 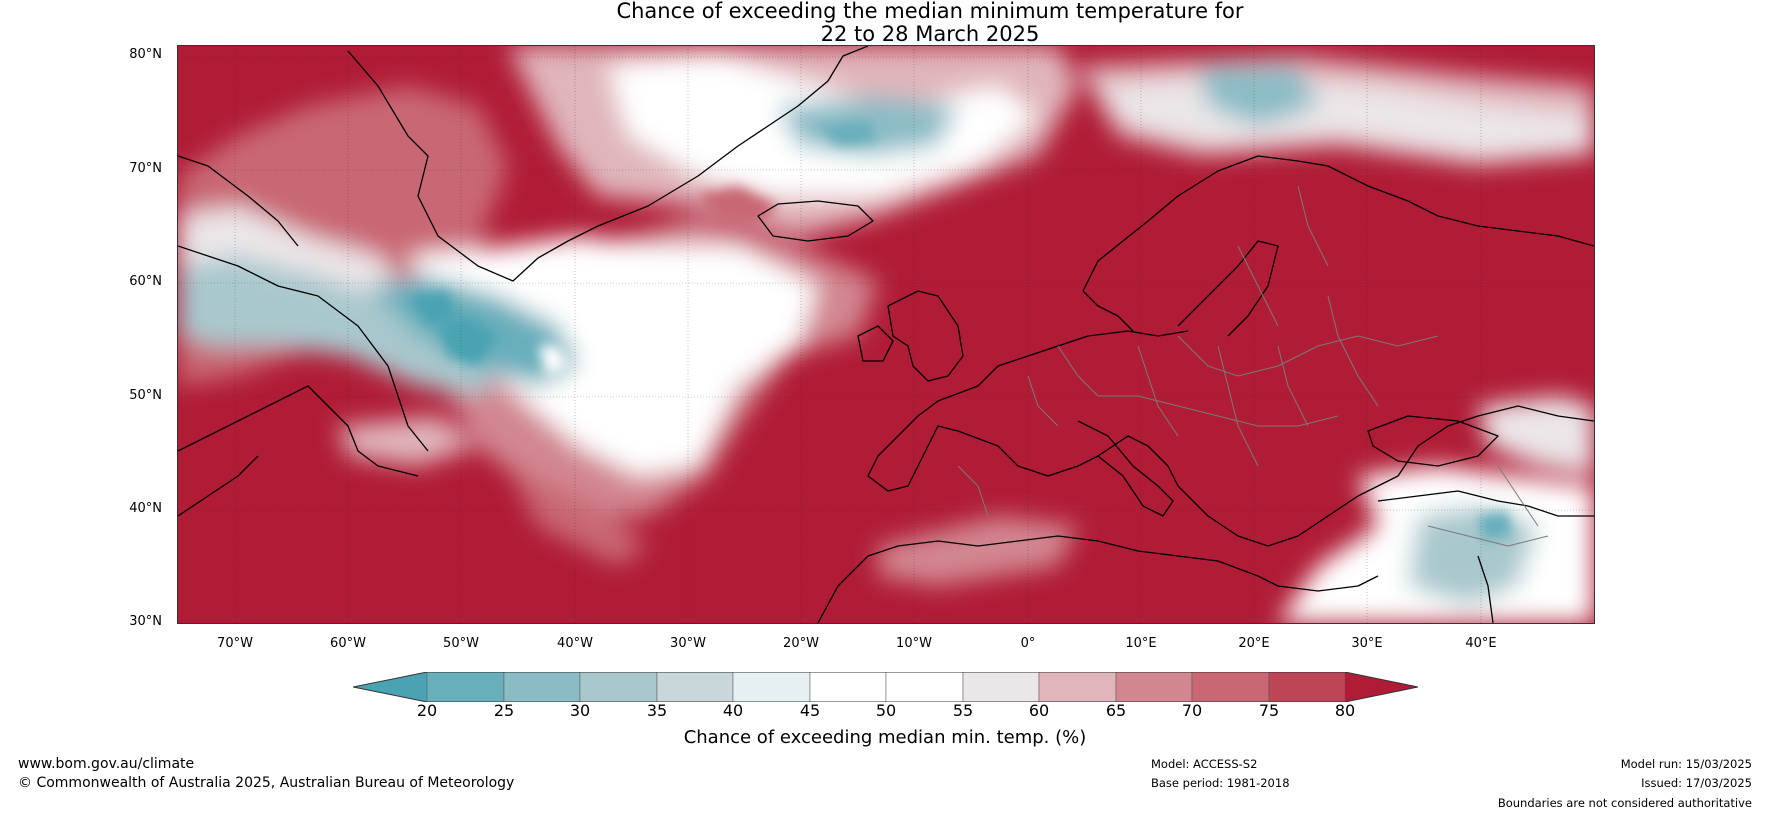 I want to click on colorbar-tick-30: 30, so click(x=580, y=710).